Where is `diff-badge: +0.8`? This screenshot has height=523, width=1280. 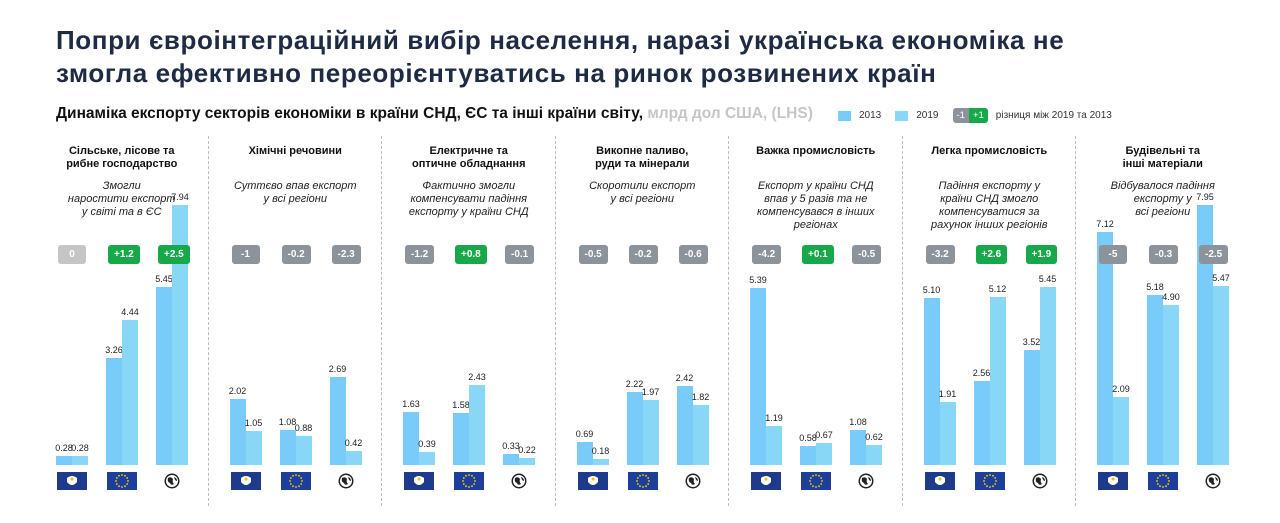
diff-badge: +0.8 is located at coordinates (471, 254).